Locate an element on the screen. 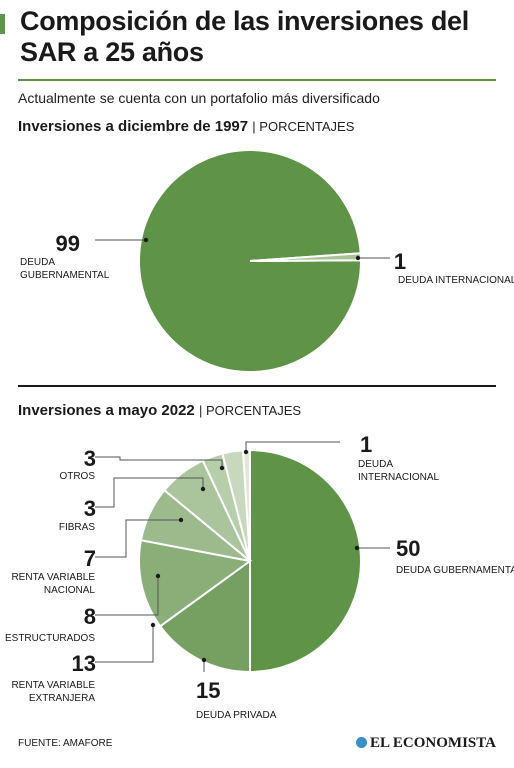 This screenshot has width=514, height=768. pie2-deuda-internacional-leader-line is located at coordinates (292, 446).